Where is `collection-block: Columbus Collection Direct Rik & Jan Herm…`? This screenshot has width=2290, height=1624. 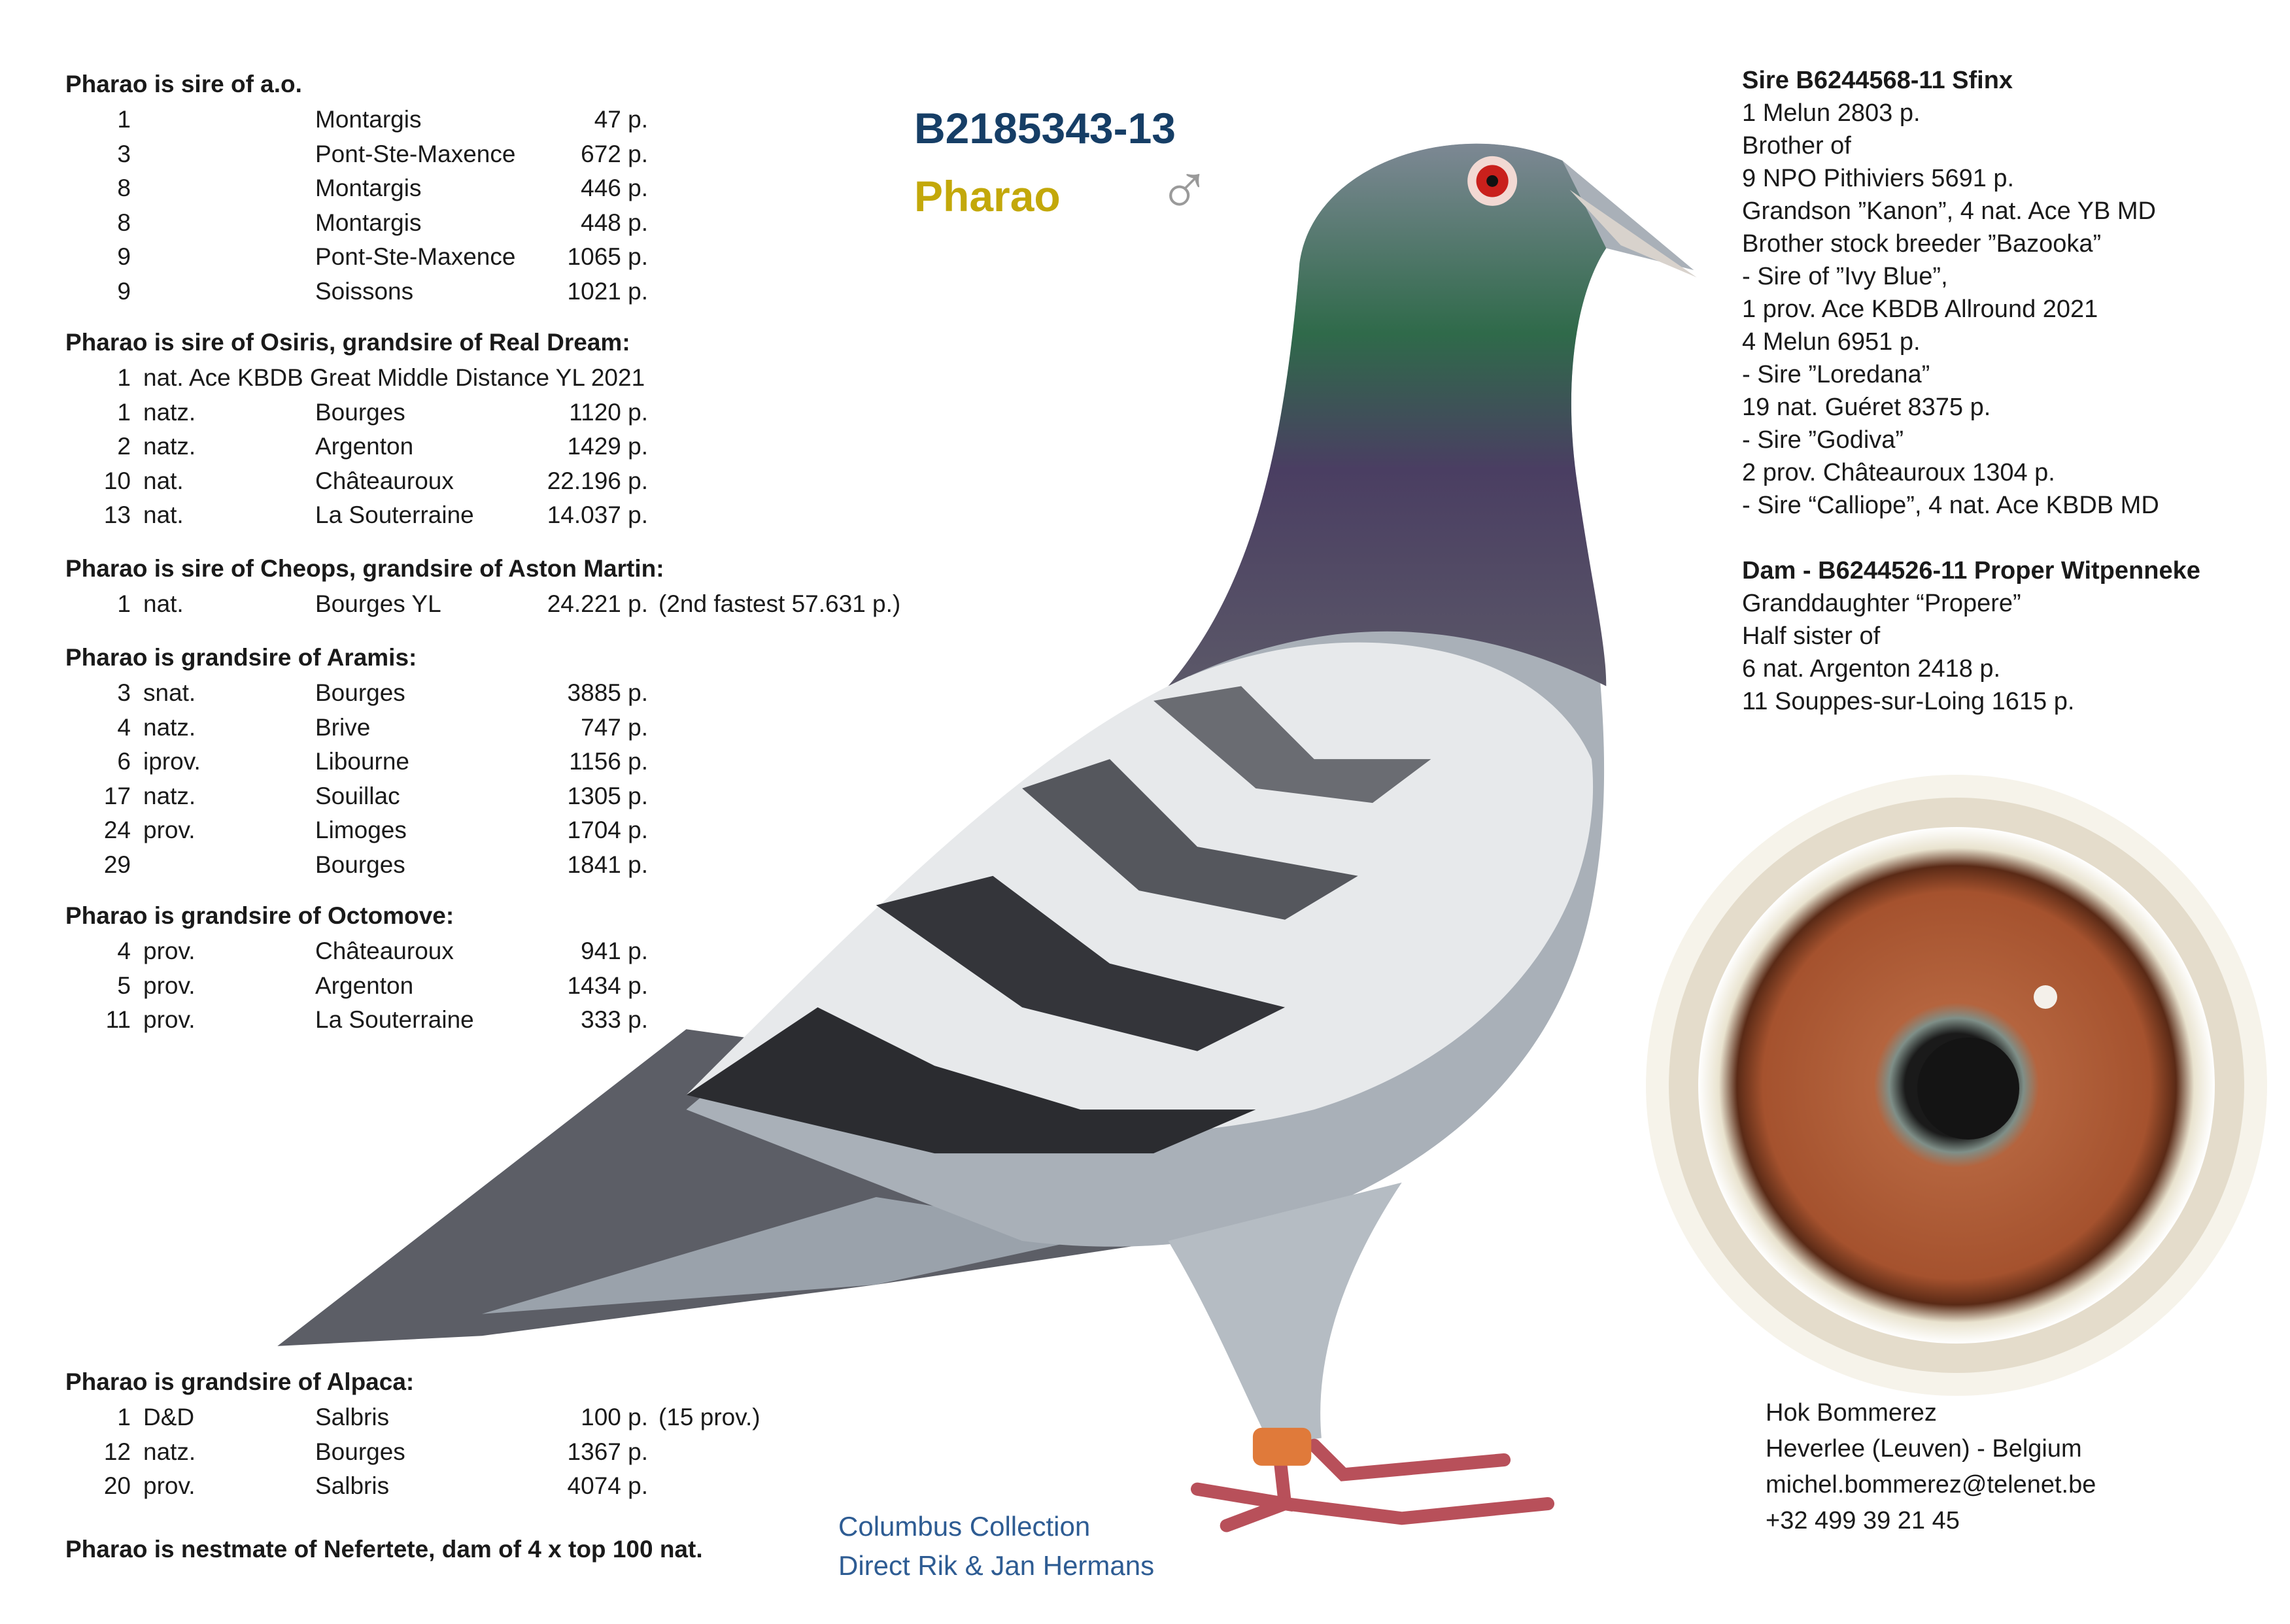
collection-block: Columbus Collection Direct Rik & Jan Herm… is located at coordinates (996, 1546).